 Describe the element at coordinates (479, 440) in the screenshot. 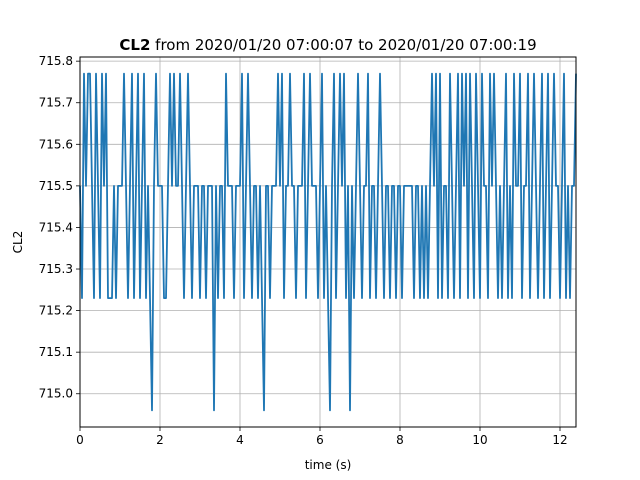

I see `x-tick-label: 10` at that location.